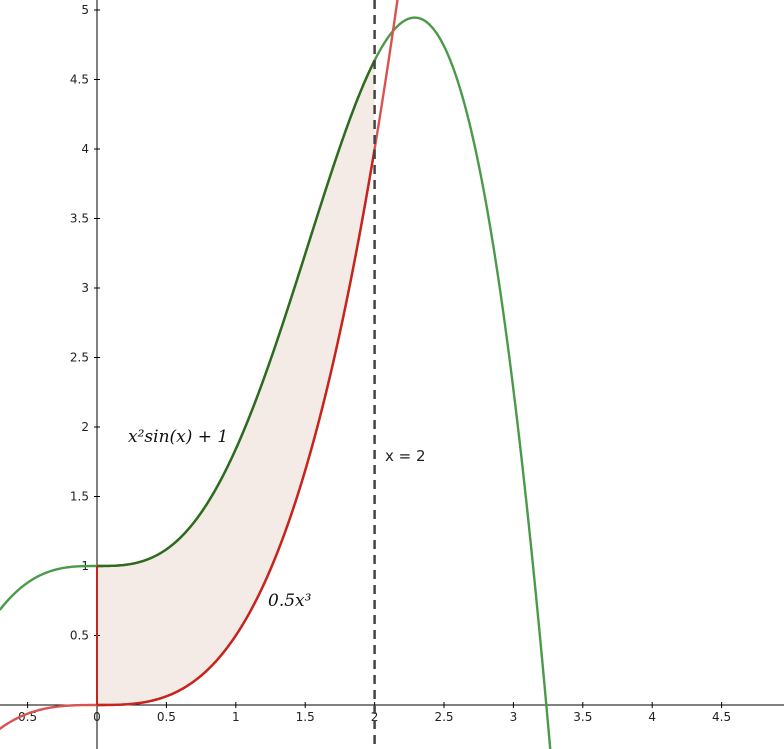  What do you see at coordinates (85, 427) in the screenshot?
I see `y-tick-label: 2` at bounding box center [85, 427].